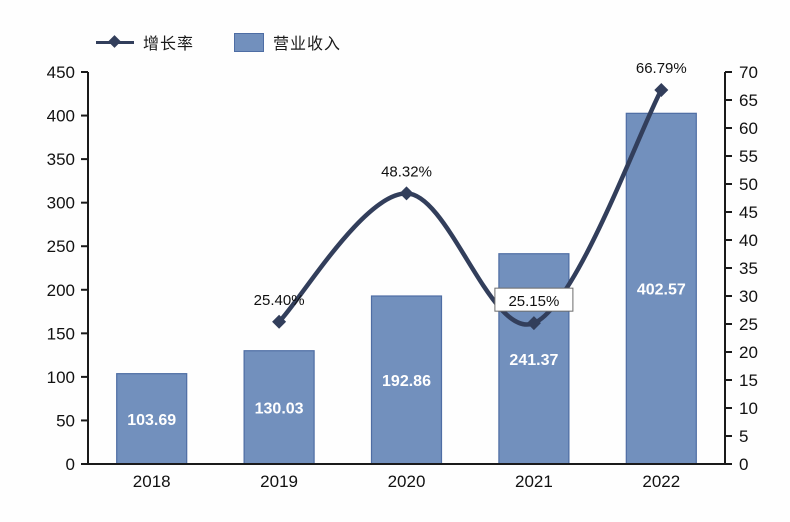 This screenshot has width=790, height=522. What do you see at coordinates (61, 246) in the screenshot?
I see `left-axis-tick-label: 250` at bounding box center [61, 246].